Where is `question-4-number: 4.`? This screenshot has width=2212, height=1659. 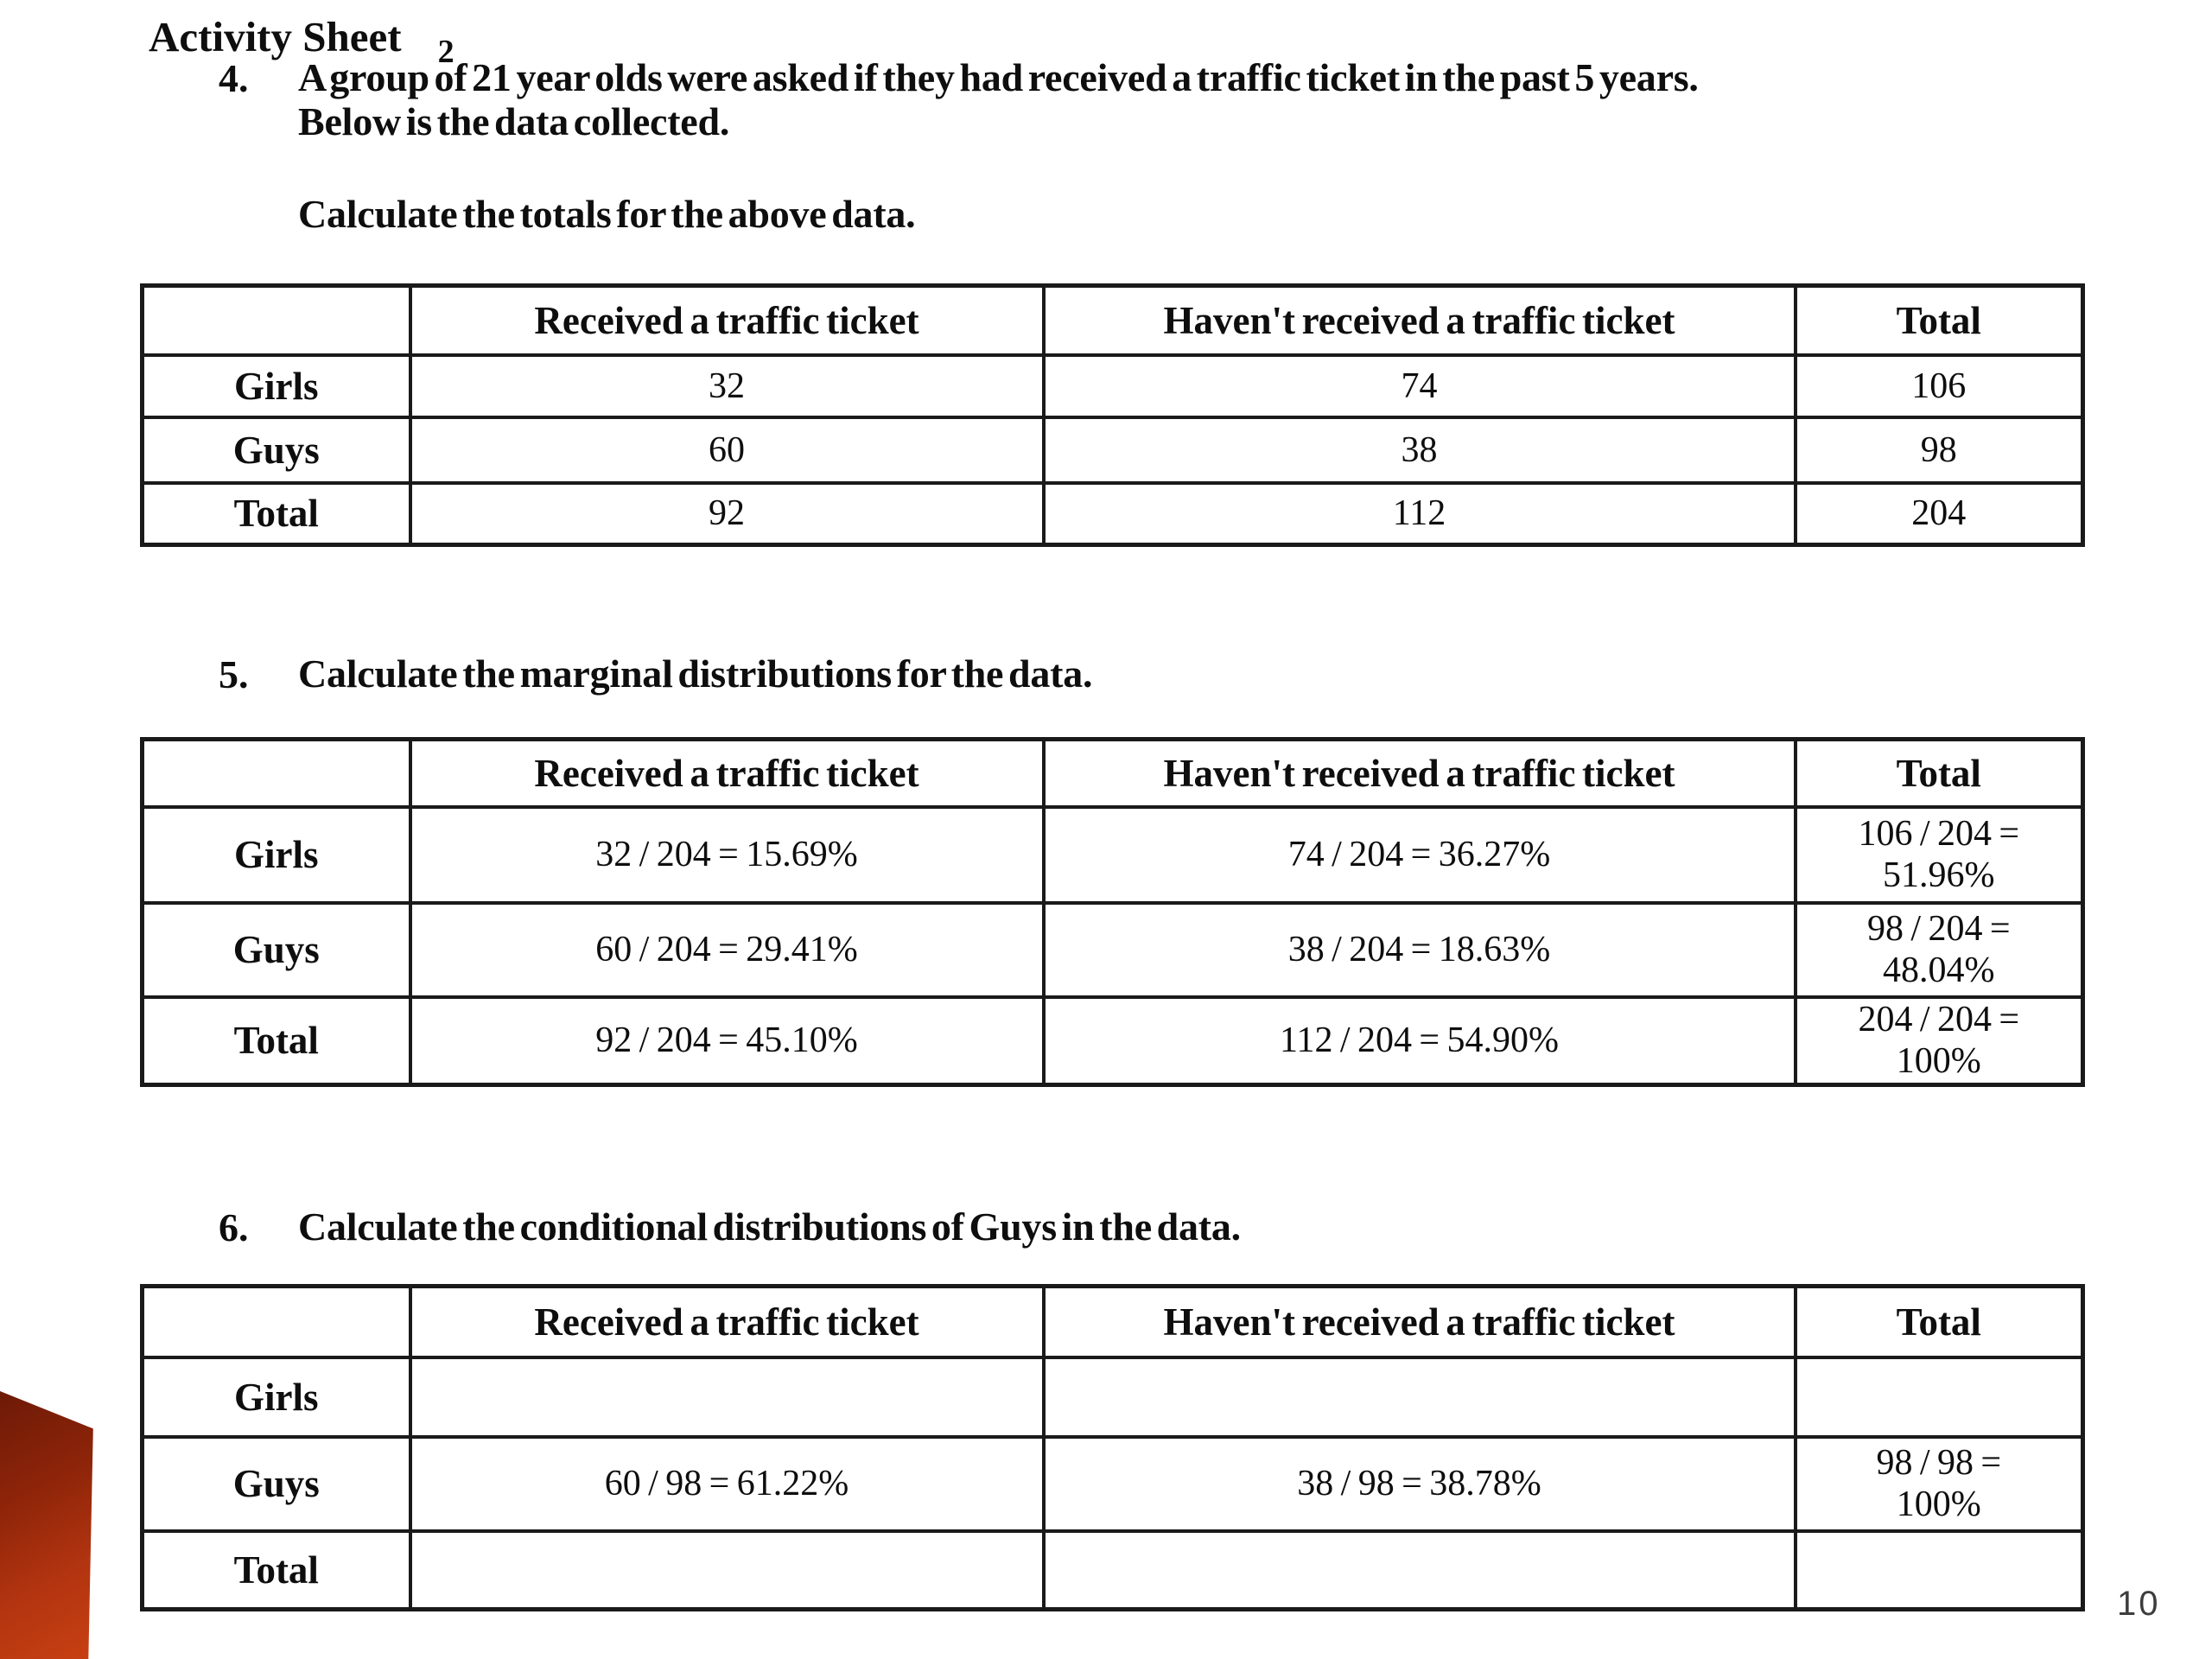 question-4-number: 4. is located at coordinates (234, 78).